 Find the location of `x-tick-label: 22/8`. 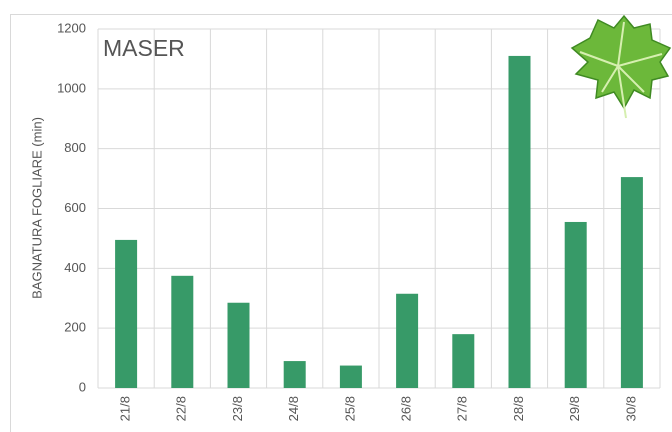

x-tick-label: 22/8 is located at coordinates (181, 408).